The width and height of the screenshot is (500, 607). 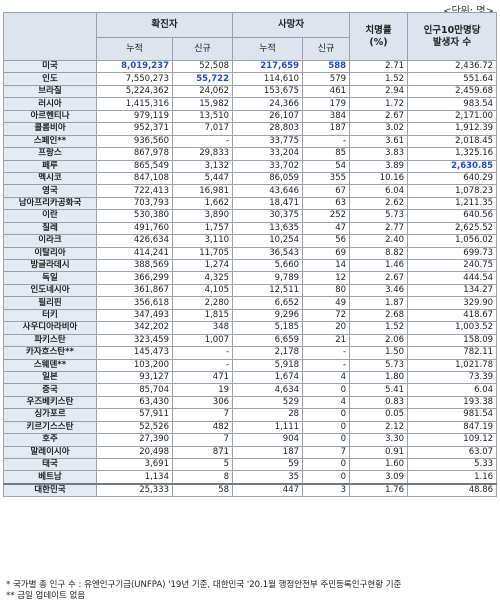 What do you see at coordinates (379, 91) in the screenshot?
I see `fatality-cell: 2.94` at bounding box center [379, 91].